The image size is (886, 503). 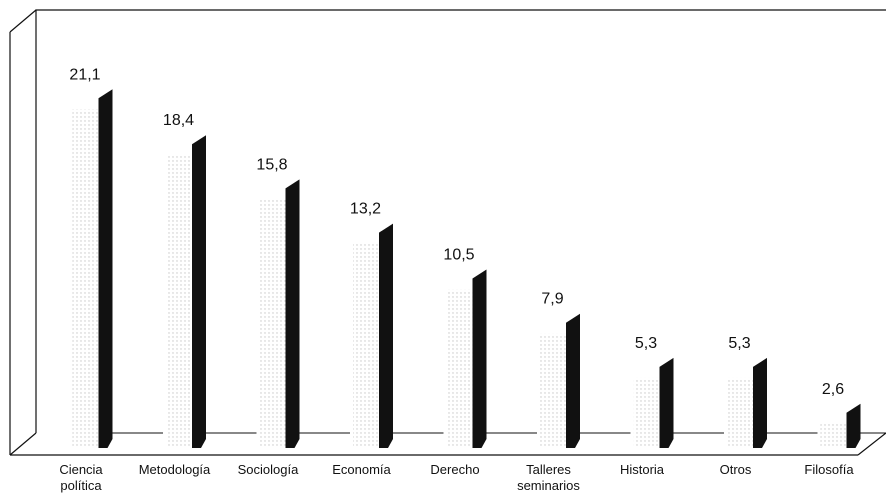 What do you see at coordinates (548, 477) in the screenshot?
I see `category-label: Talleres seminarios` at bounding box center [548, 477].